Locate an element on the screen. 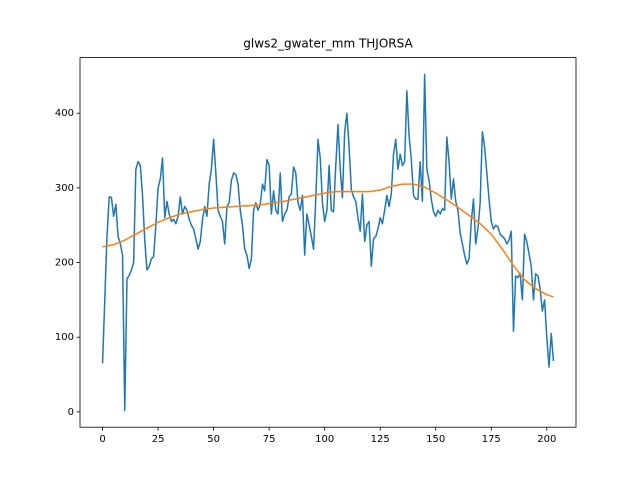  x-tick-label: 125 is located at coordinates (380, 439).